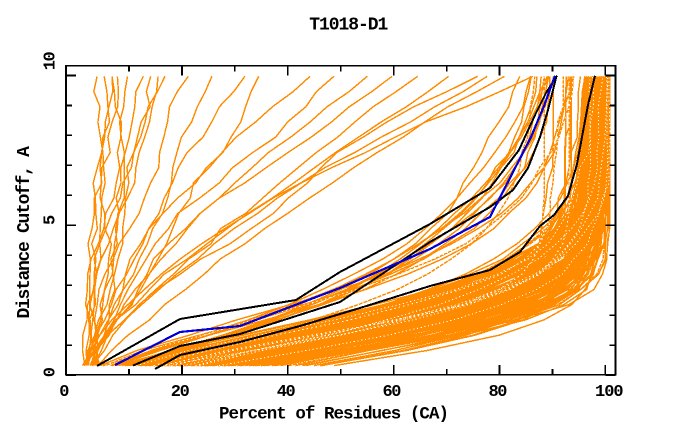  What do you see at coordinates (286, 392) in the screenshot?
I see `svg-text: 40` at bounding box center [286, 392].